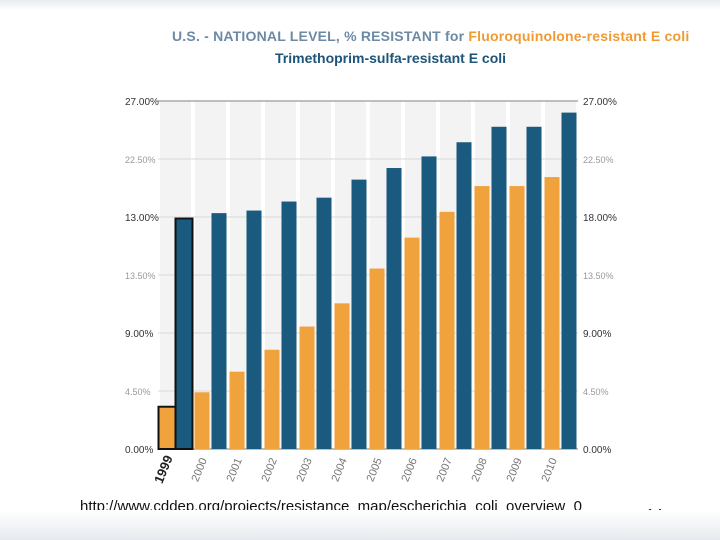  Describe the element at coordinates (480, 469) in the screenshot. I see `x-tick-label: 2008` at that location.